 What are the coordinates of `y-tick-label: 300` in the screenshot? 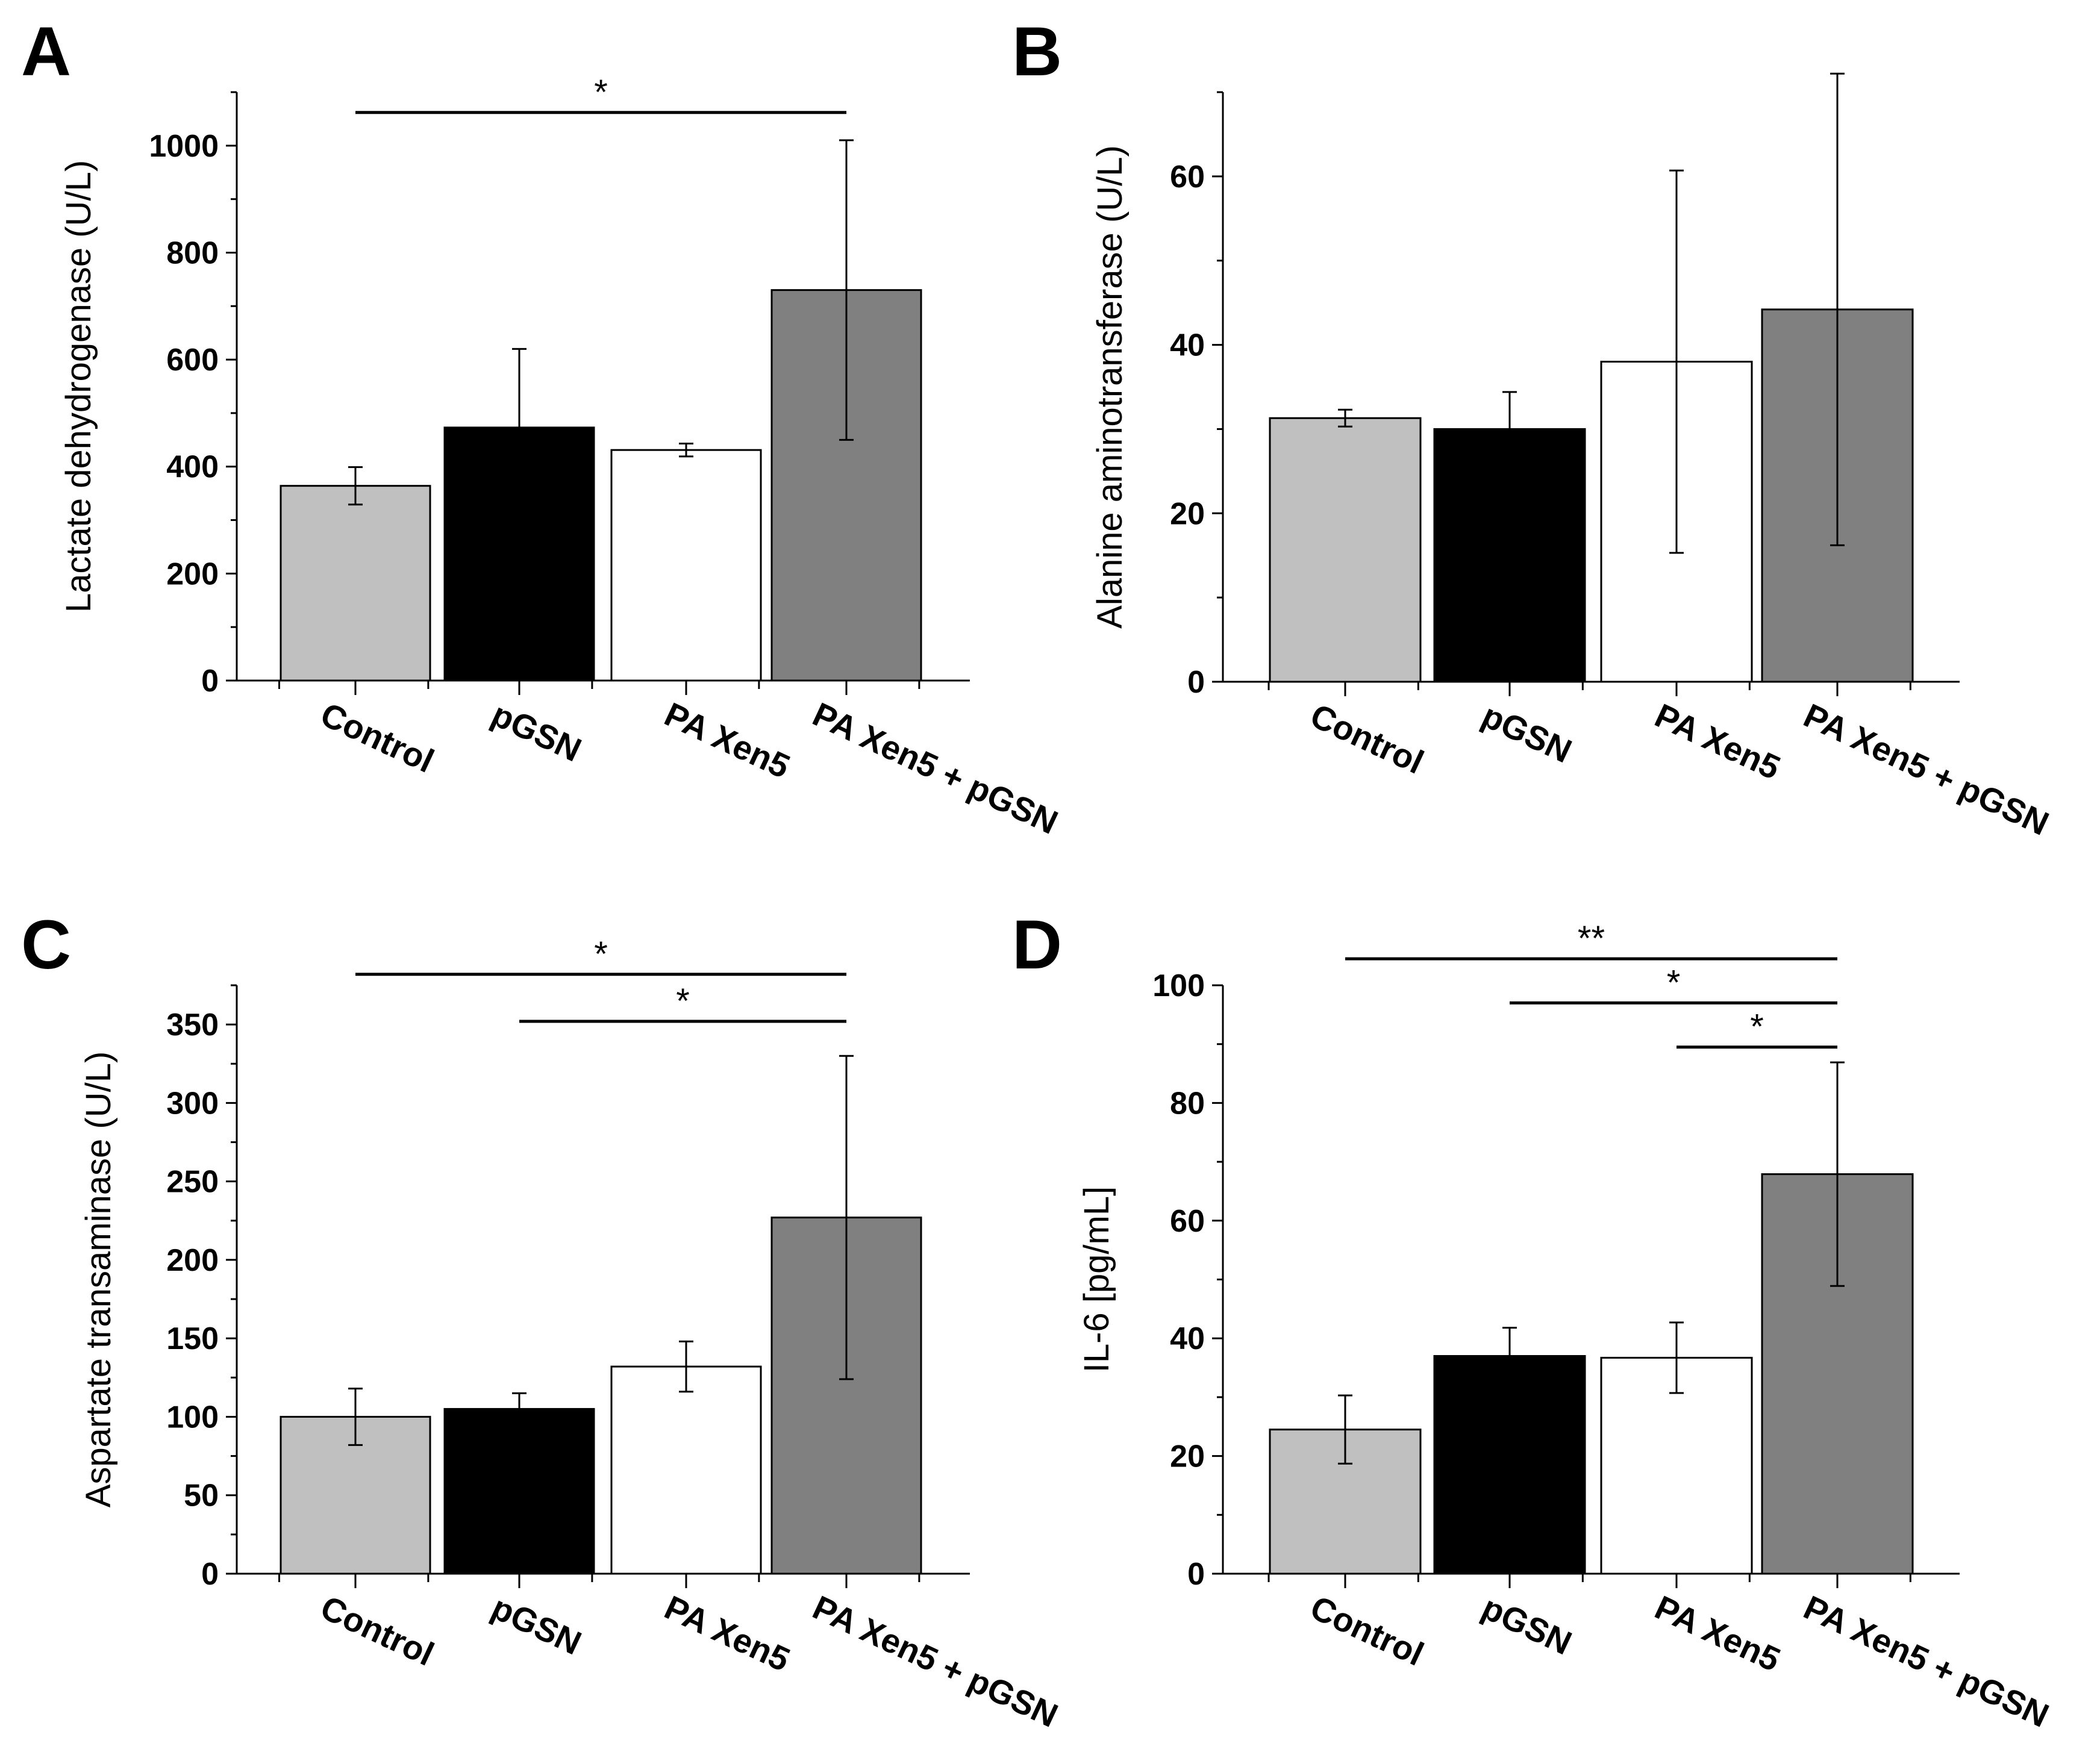 It's located at (193, 1103).